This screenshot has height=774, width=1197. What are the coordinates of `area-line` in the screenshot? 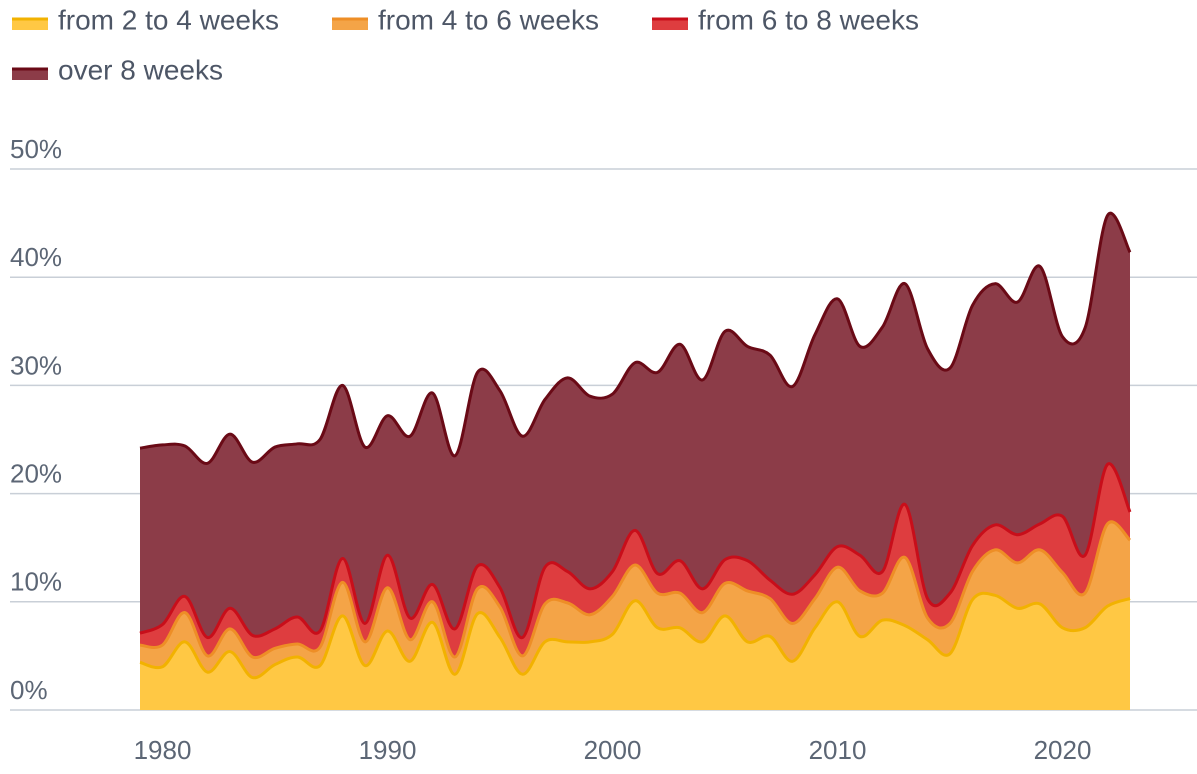 It's located at (635, 635).